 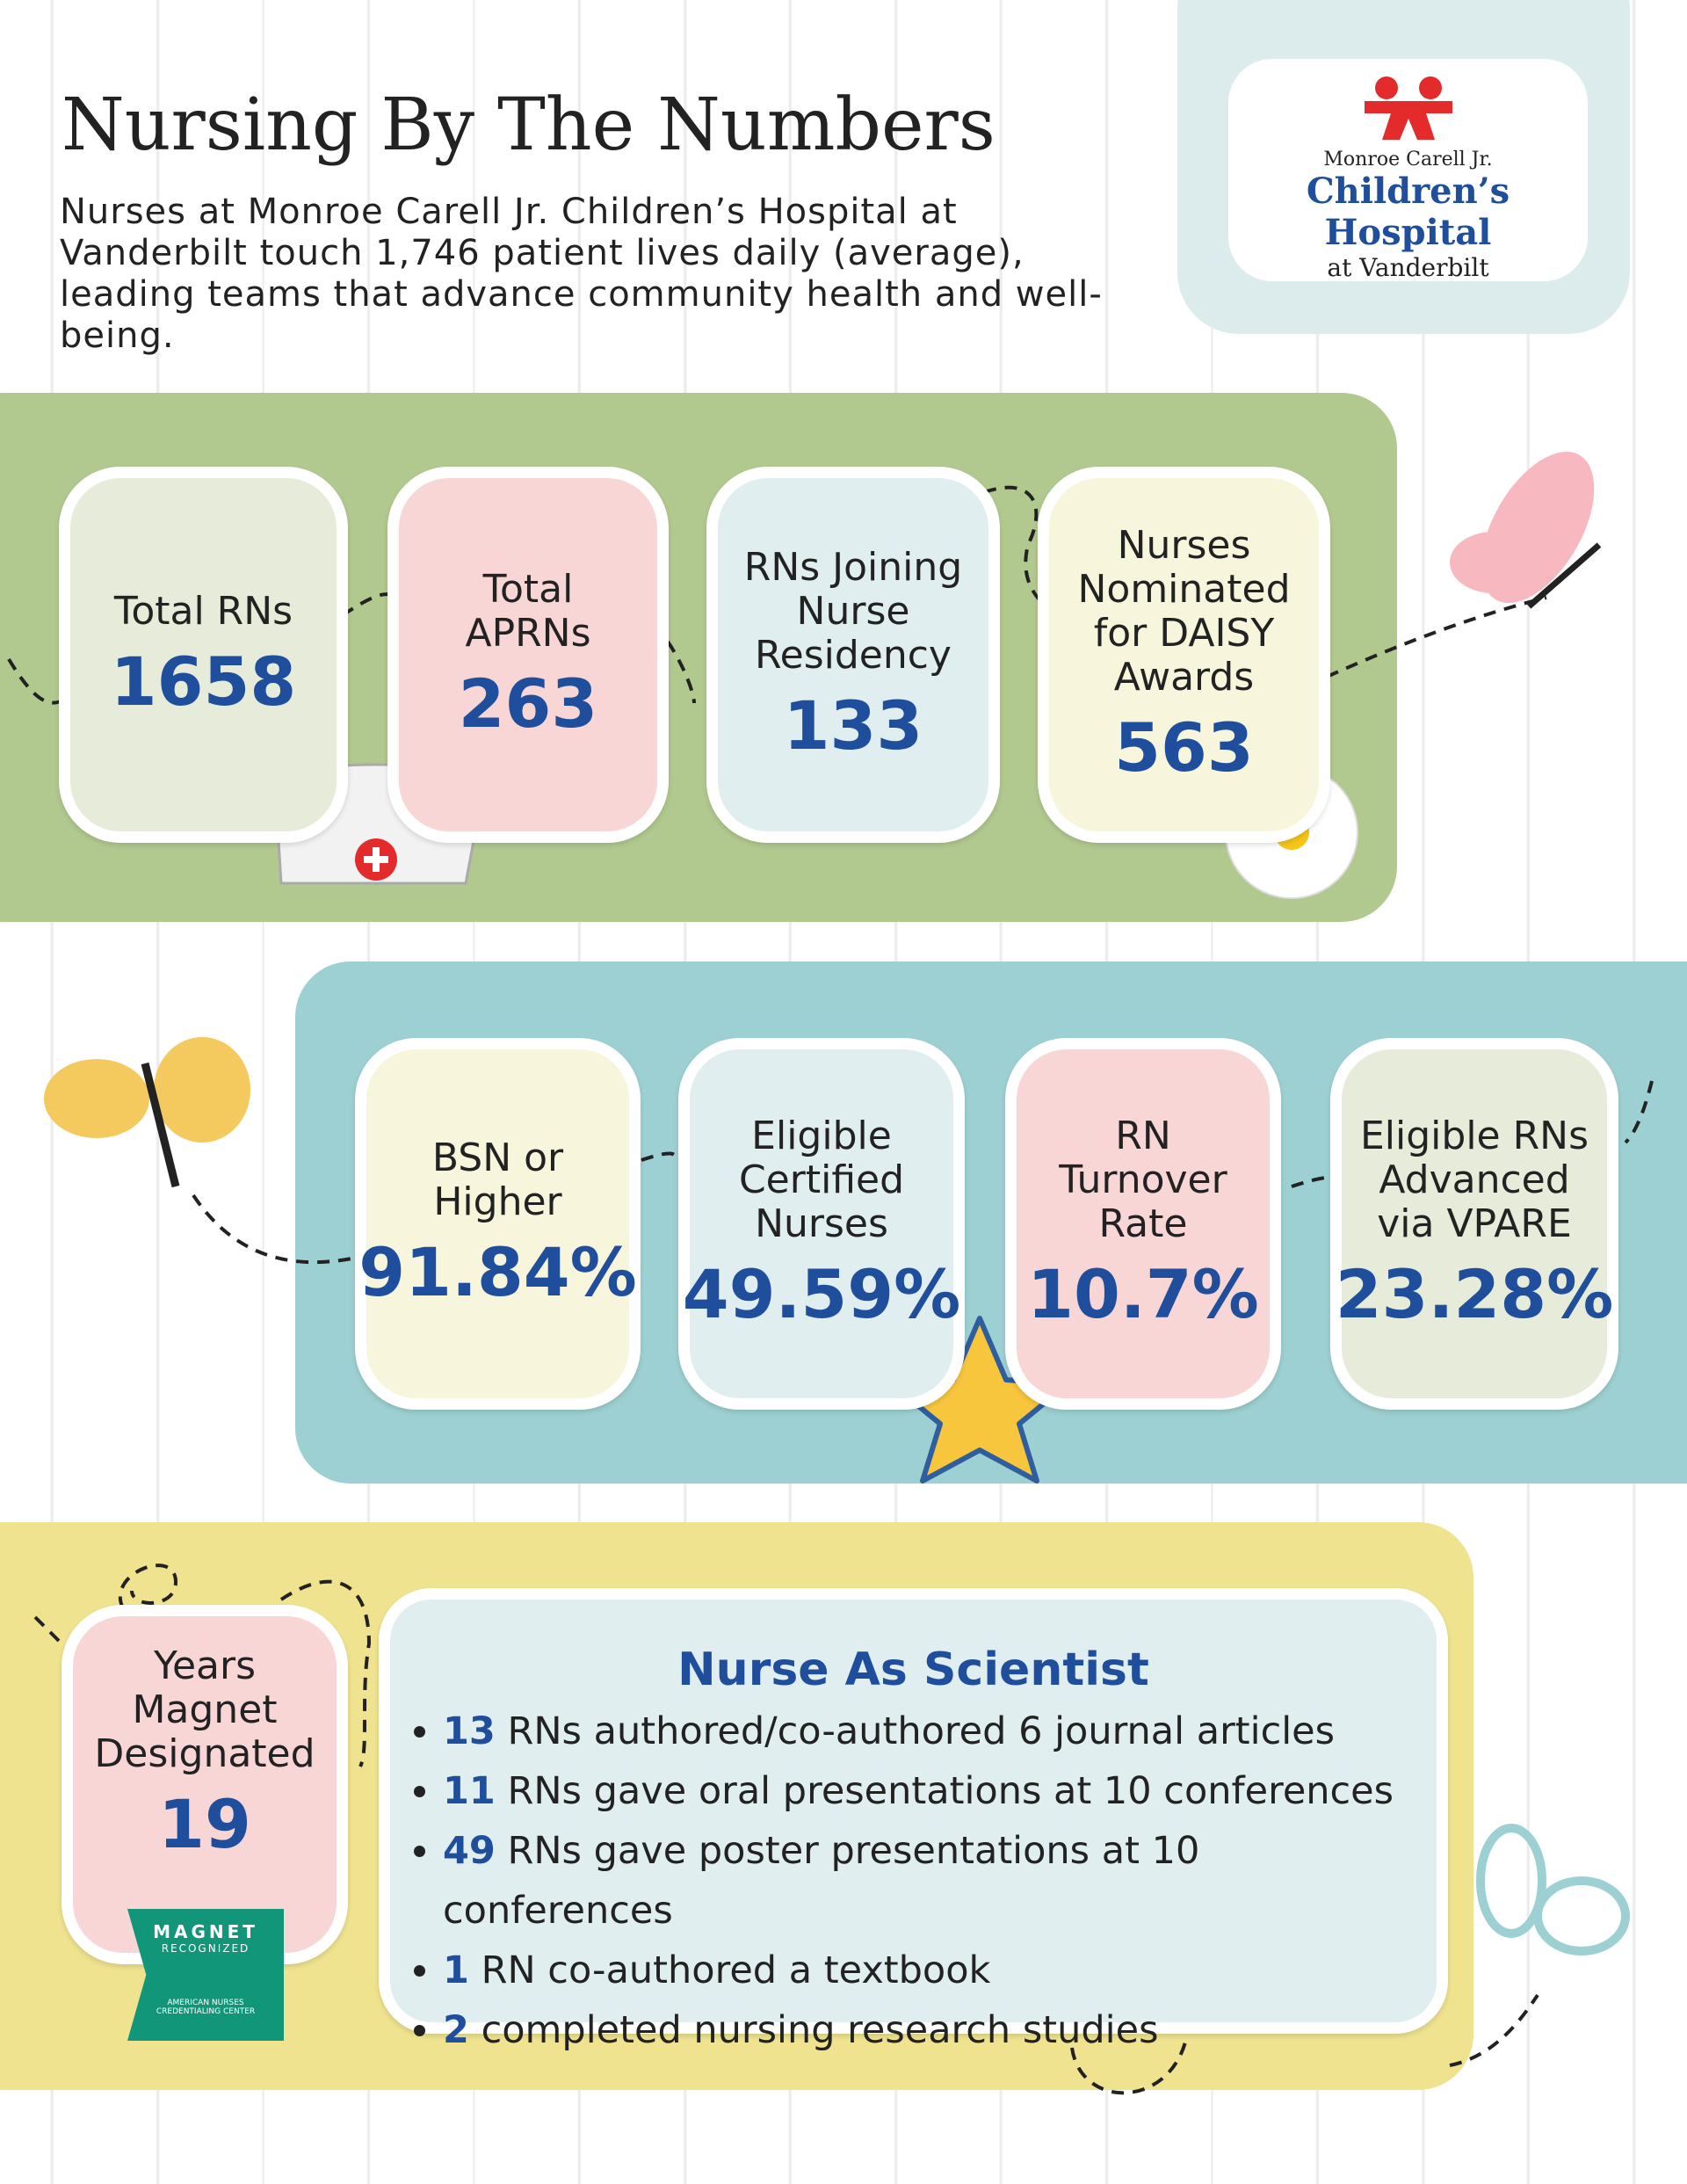 What do you see at coordinates (470, 1791) in the screenshot?
I see `item-number: 11` at bounding box center [470, 1791].